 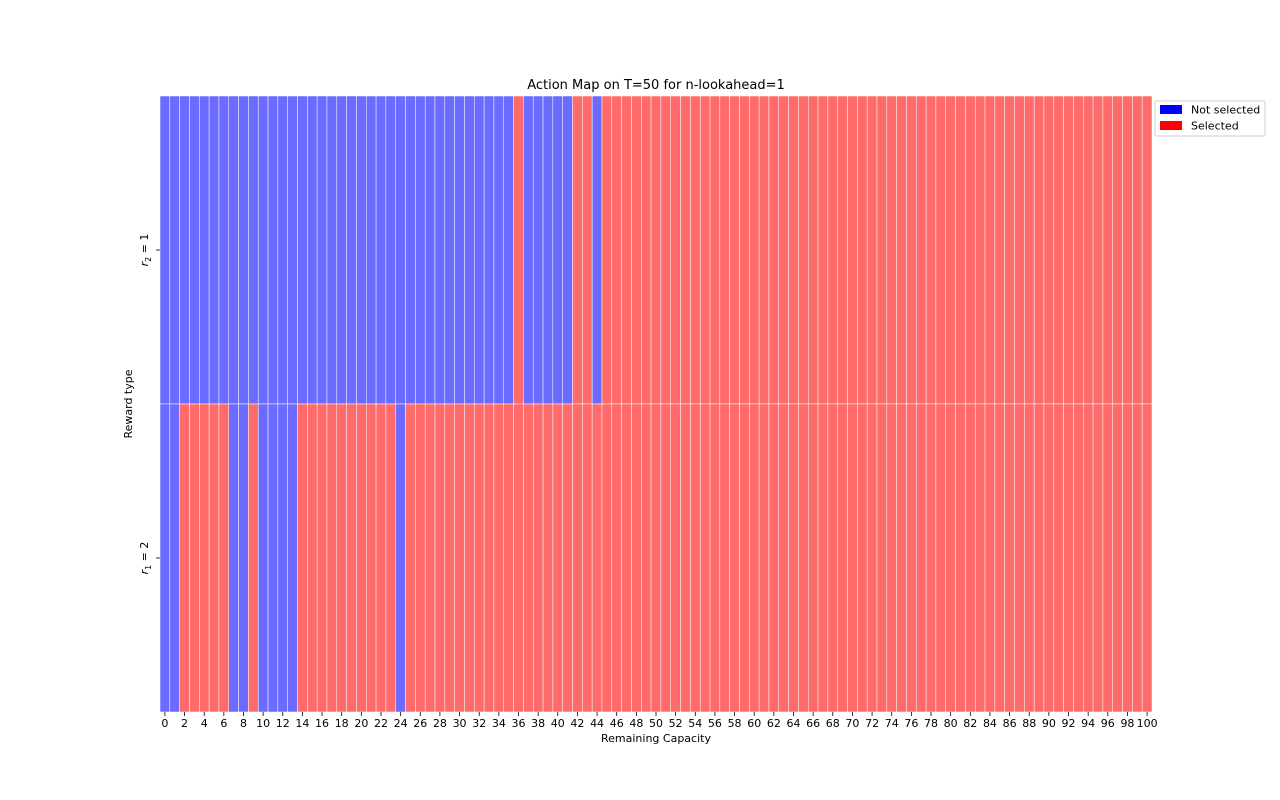 I want to click on x-tick-label: 20, so click(x=361, y=723).